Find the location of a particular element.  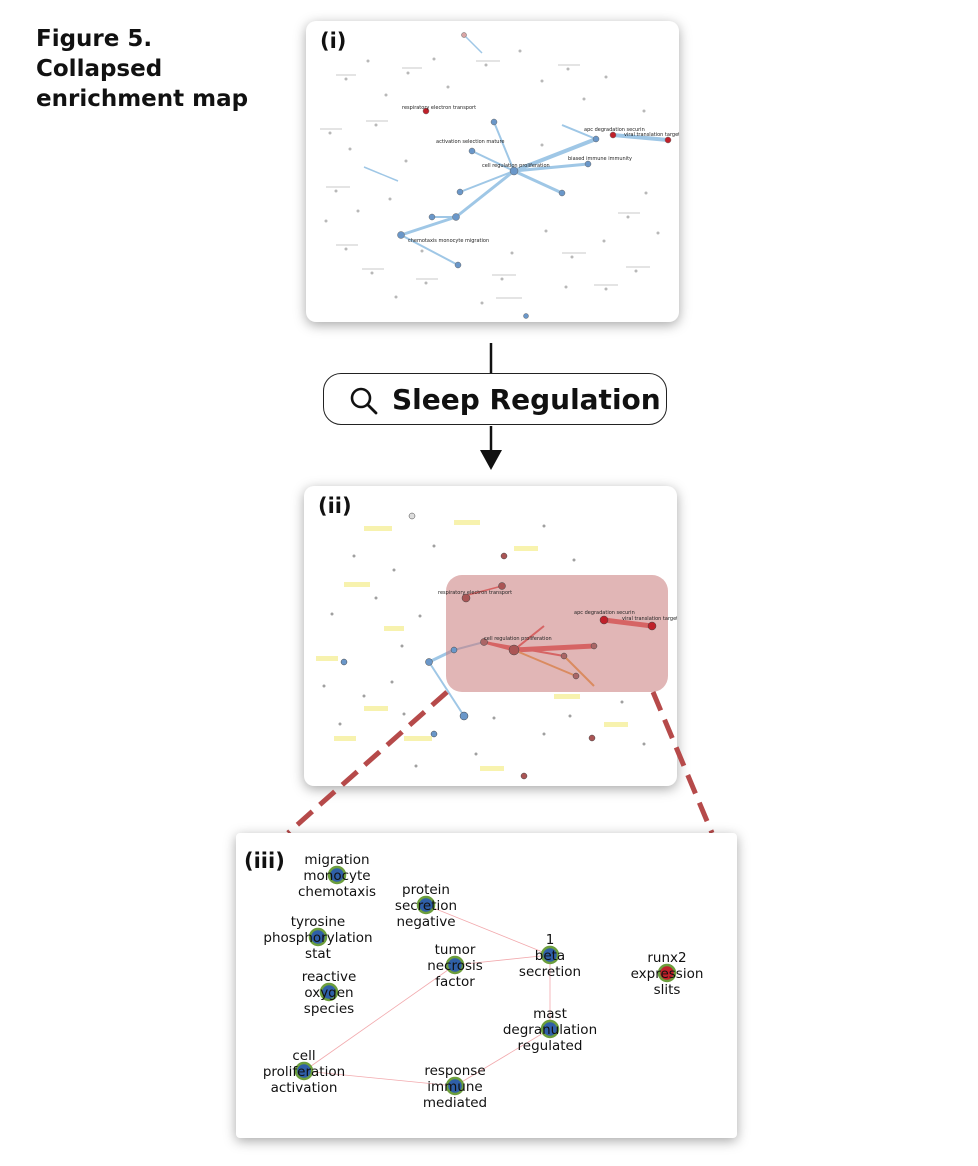

nodes-i is located at coordinates (534, 175).